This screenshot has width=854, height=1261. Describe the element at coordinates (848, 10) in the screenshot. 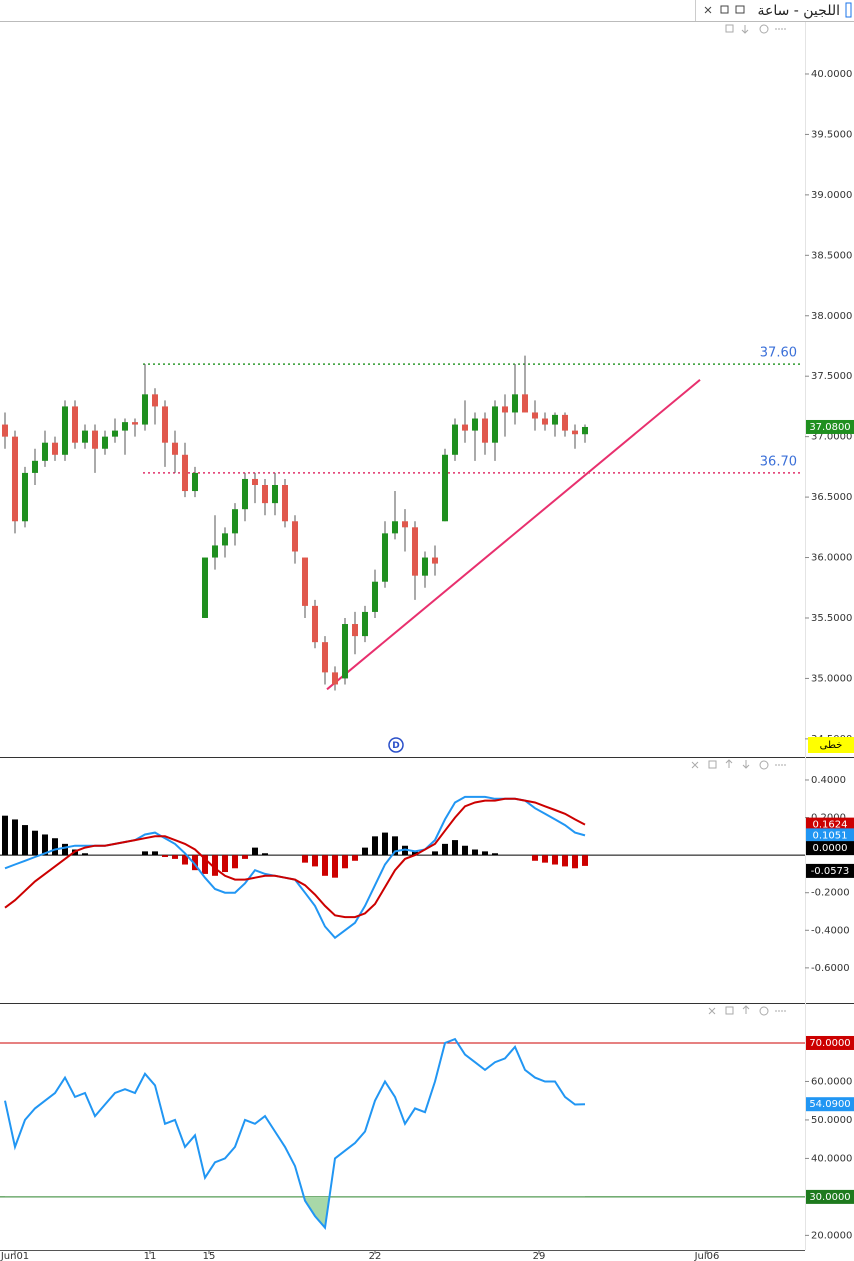

I see `window-icon` at that location.